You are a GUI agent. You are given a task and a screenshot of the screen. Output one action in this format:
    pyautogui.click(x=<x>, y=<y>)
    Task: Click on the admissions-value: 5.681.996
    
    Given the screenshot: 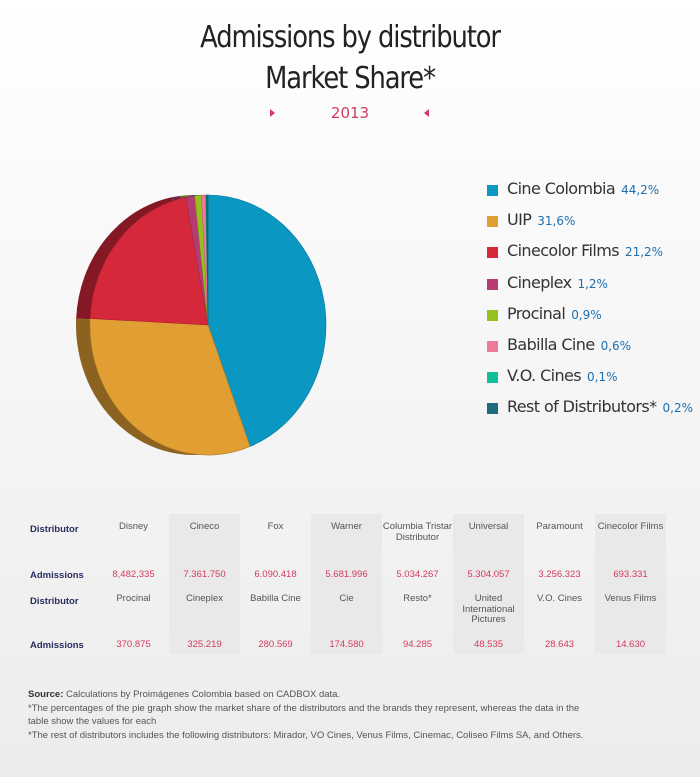 What is the action you would take?
    pyautogui.click(x=346, y=574)
    